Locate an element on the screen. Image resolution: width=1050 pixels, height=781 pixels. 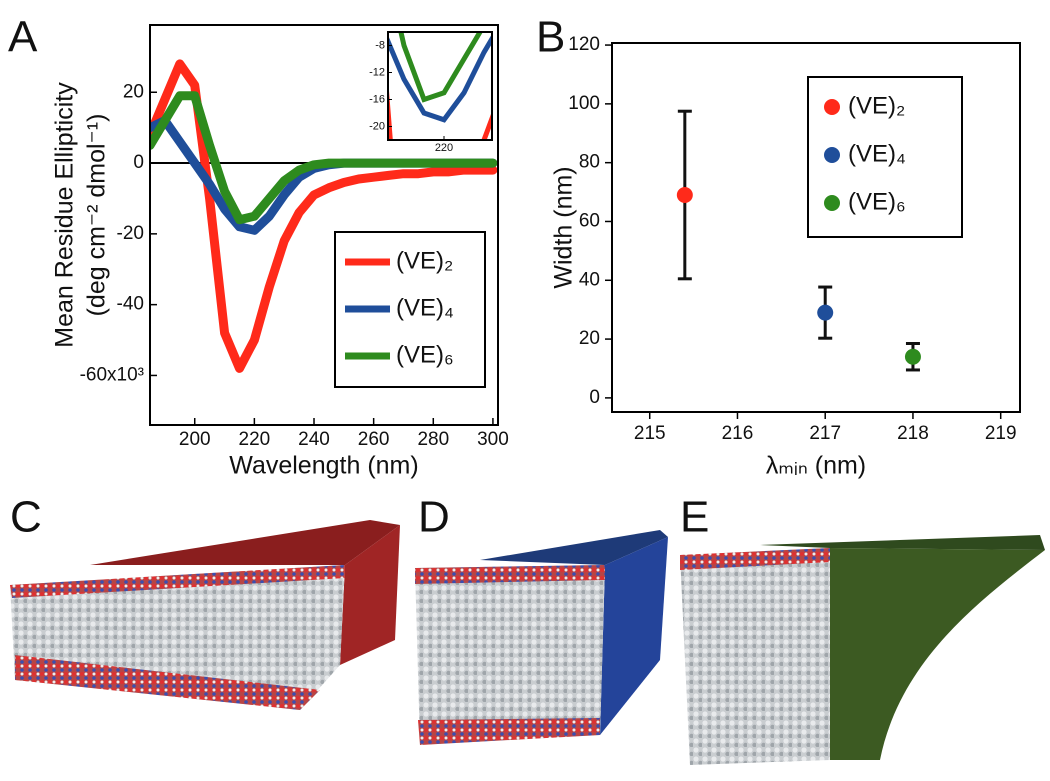
inset-line is located at coordinates (440, 67).